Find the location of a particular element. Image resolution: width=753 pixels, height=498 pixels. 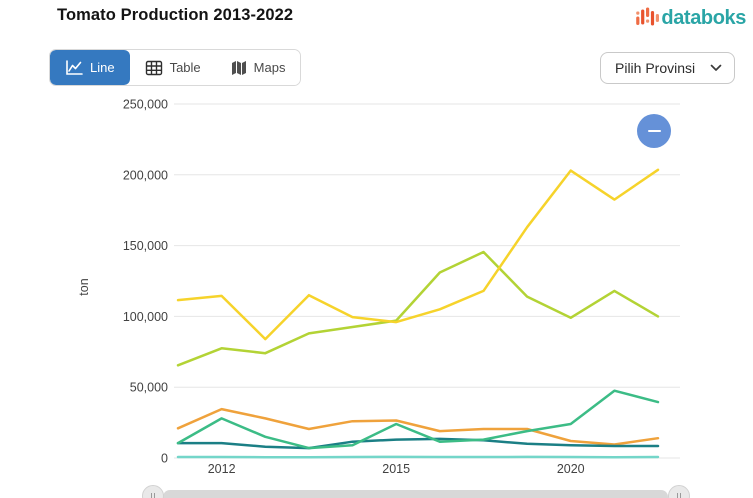

y-axis-title: ton is located at coordinates (84, 286).